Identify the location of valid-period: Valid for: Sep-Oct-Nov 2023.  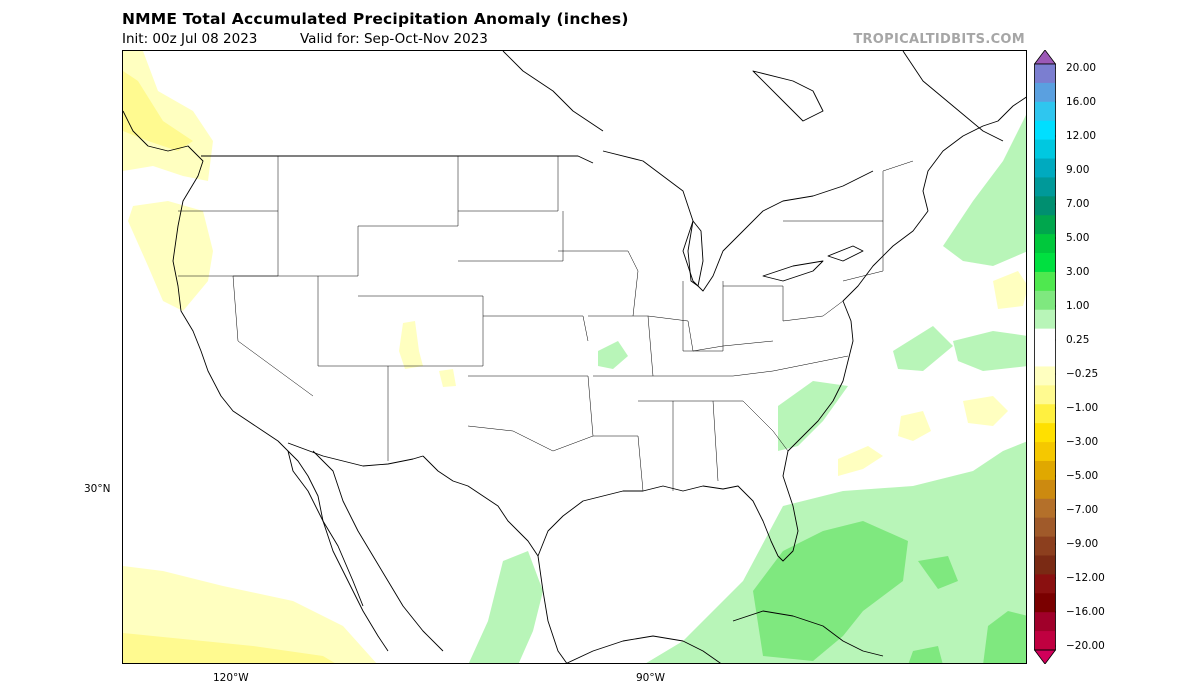
(394, 39).